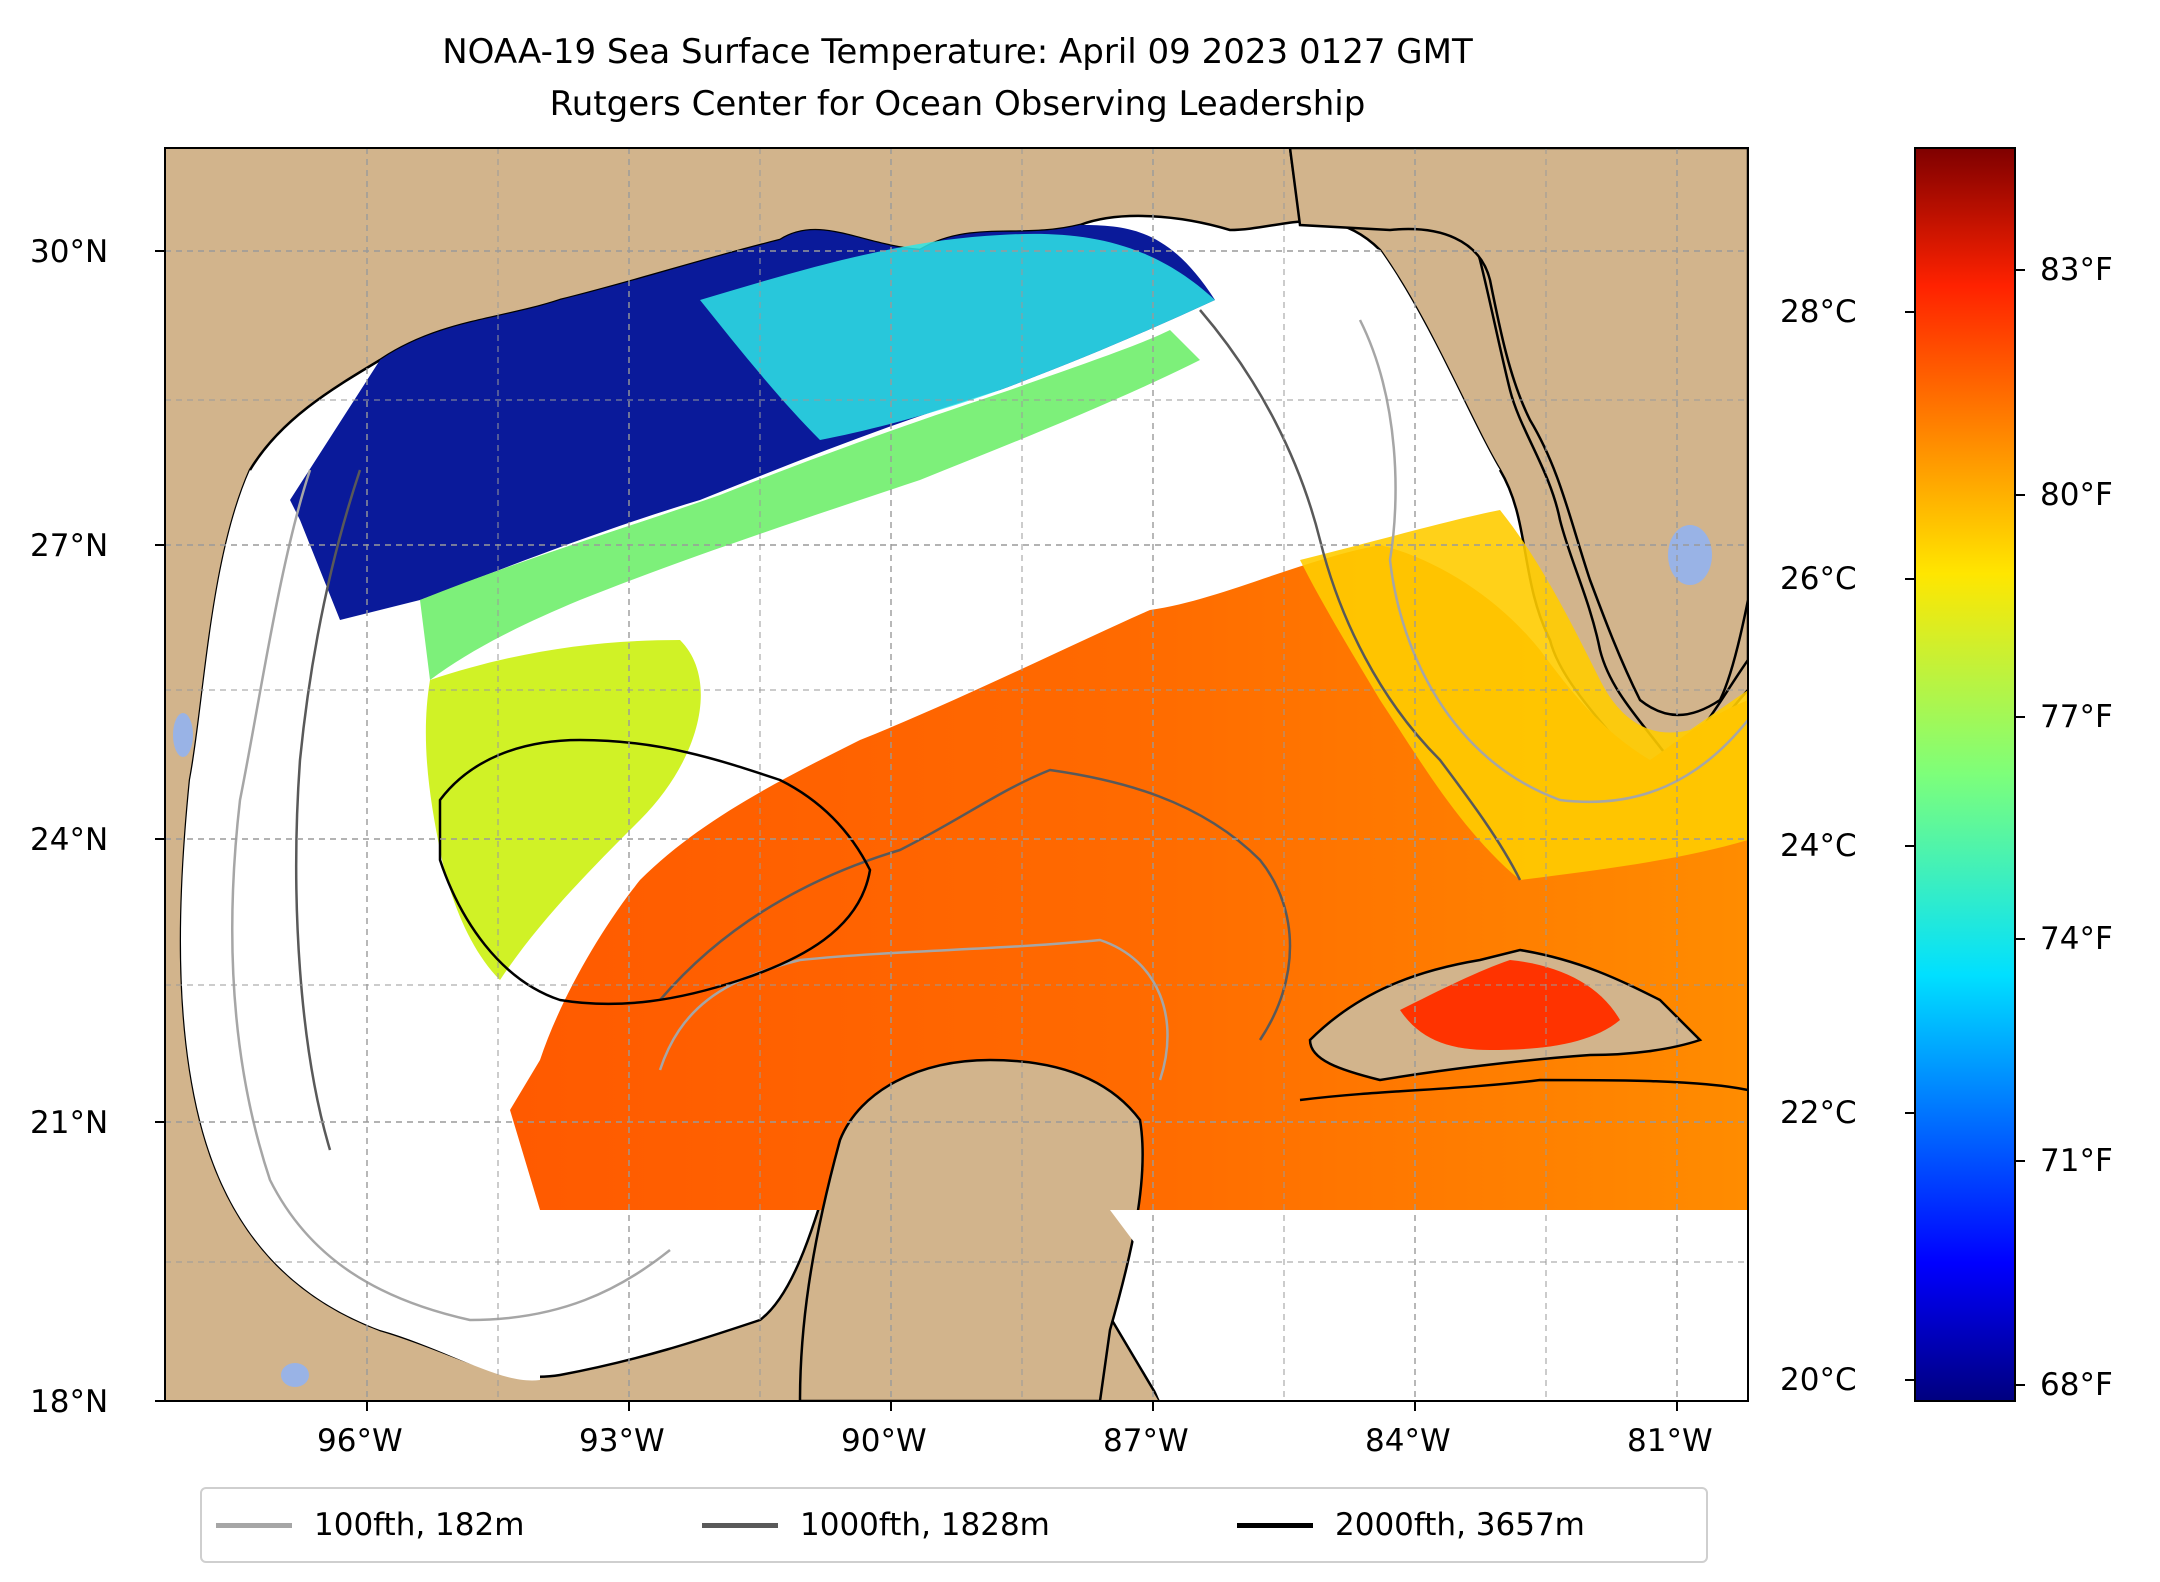 The height and width of the screenshot is (1582, 2160). What do you see at coordinates (563, 810) in the screenshot?
I see `sst-yellow-west` at bounding box center [563, 810].